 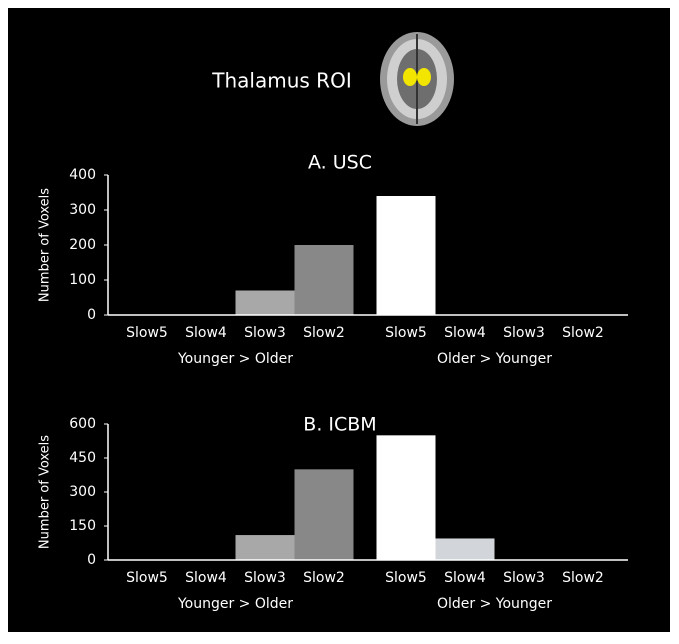 What do you see at coordinates (339, 425) in the screenshot?
I see `chart-title: B. ICBM` at bounding box center [339, 425].